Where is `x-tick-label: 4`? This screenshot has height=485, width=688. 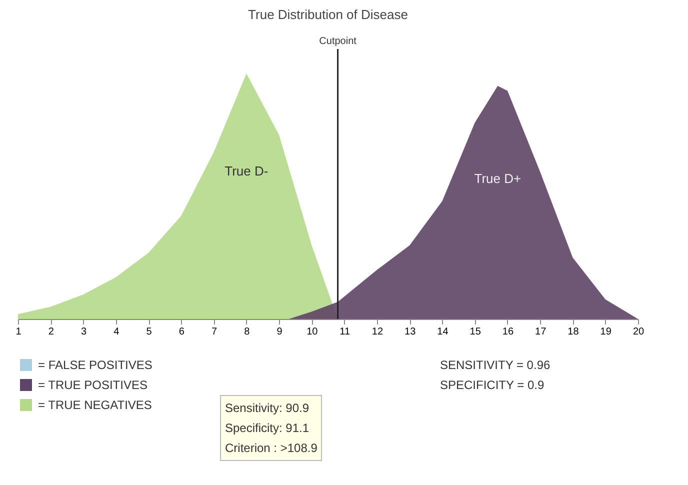
x-tick-label: 4 is located at coordinates (117, 332).